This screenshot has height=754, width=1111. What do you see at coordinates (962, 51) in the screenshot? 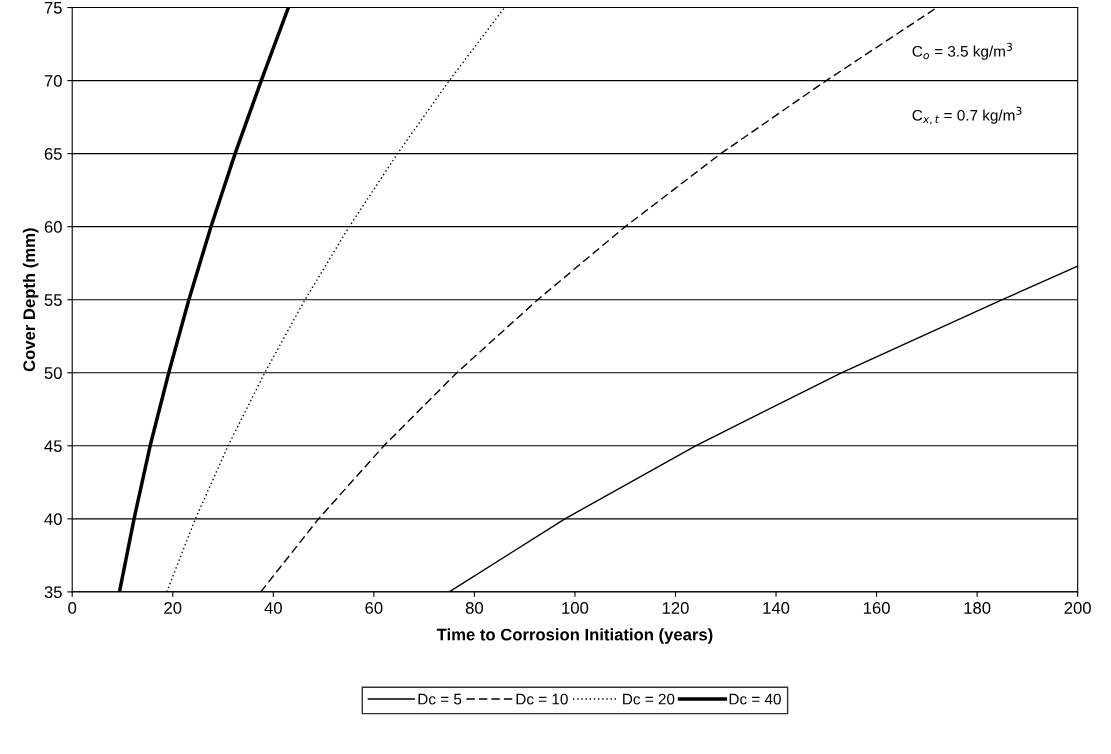
I see `annotation: C$_{o}$ = 3.5 kg/m$^{3}$` at bounding box center [962, 51].